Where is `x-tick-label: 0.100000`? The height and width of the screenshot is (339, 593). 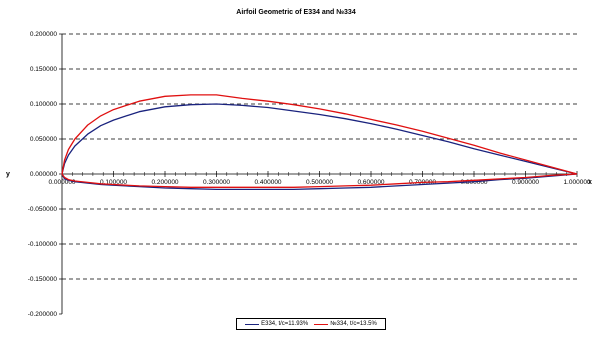 x-tick-label: 0.100000 is located at coordinates (113, 182).